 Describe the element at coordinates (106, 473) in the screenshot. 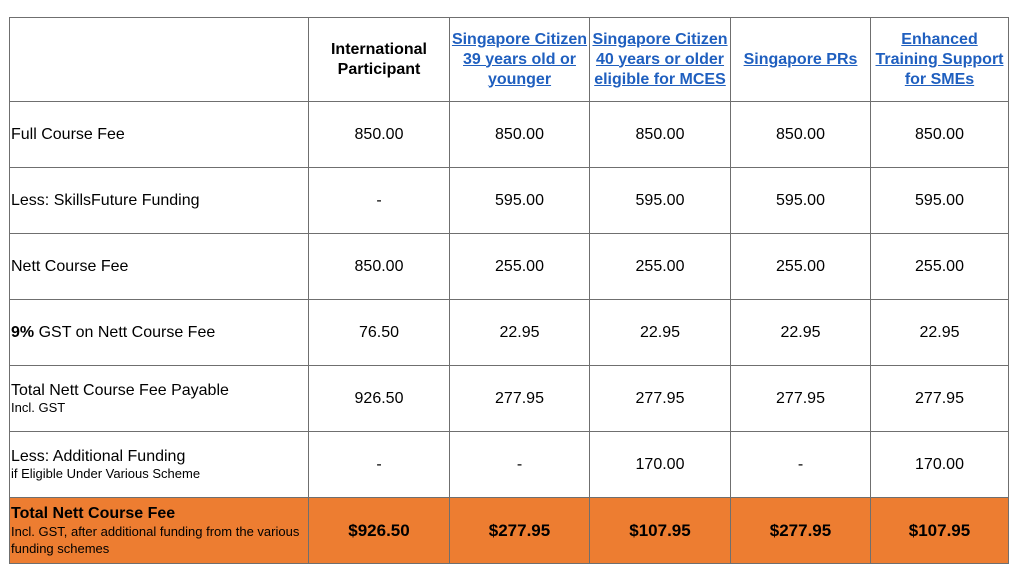

I see `row-sublabel: if Eligible Under Various Scheme` at that location.